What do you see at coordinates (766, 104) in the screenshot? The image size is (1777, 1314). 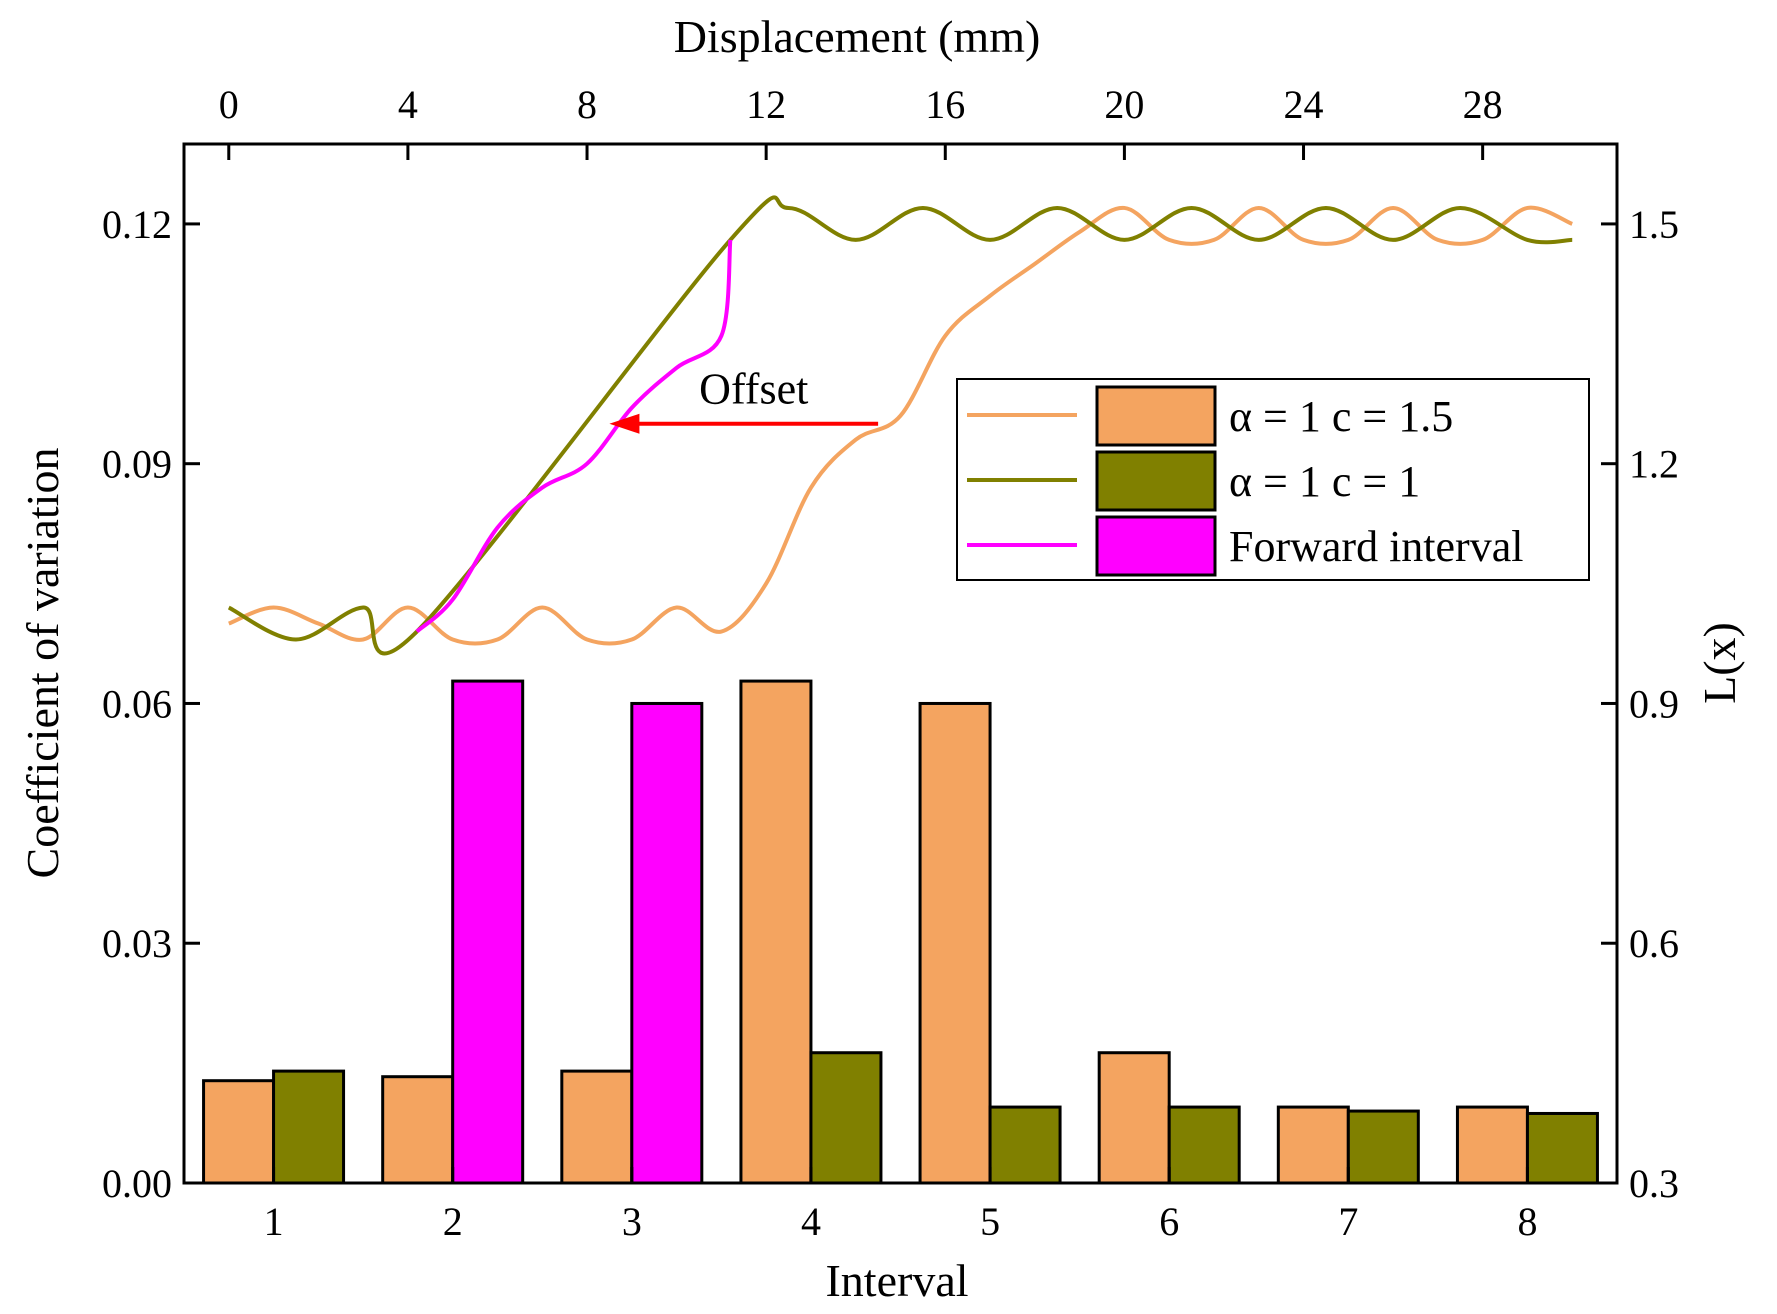 I see `x2-tick-label: 12` at bounding box center [766, 104].